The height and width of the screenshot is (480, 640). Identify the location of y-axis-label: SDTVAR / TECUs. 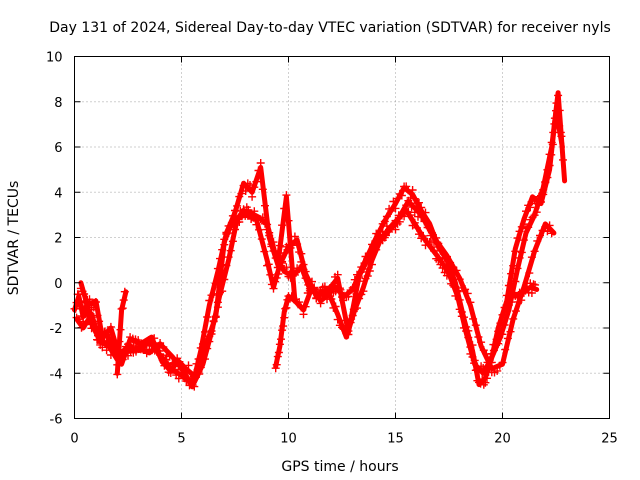
(14, 238).